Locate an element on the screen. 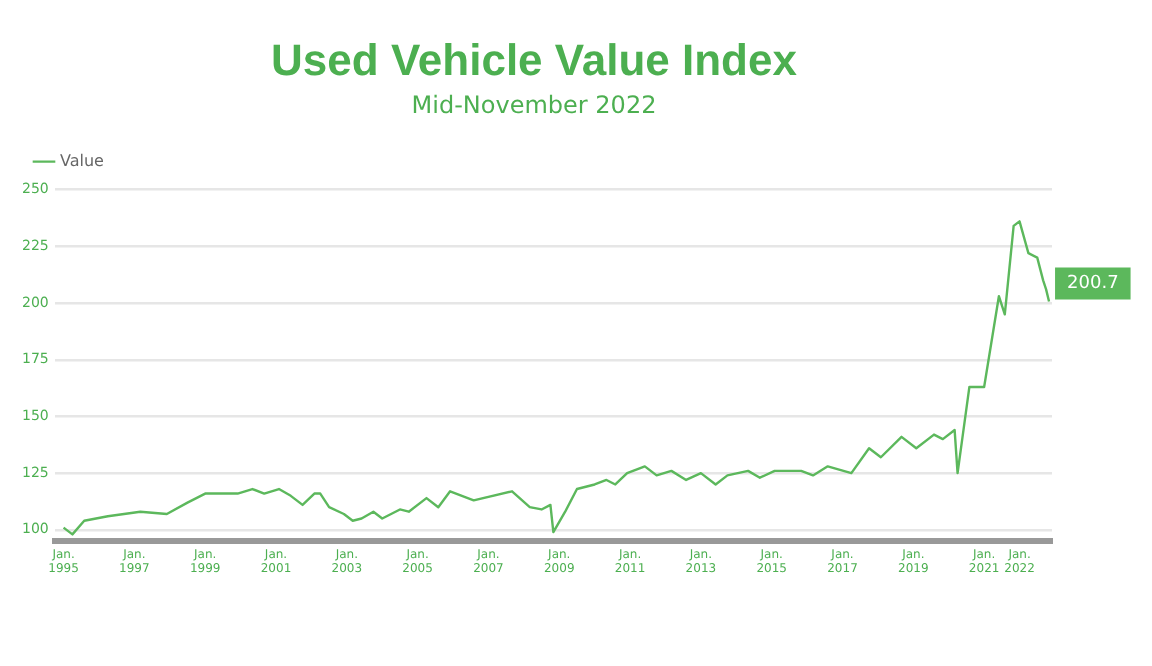 This screenshot has height=666, width=1152. chart-title: Used Vehicle Value Index is located at coordinates (535, 59).